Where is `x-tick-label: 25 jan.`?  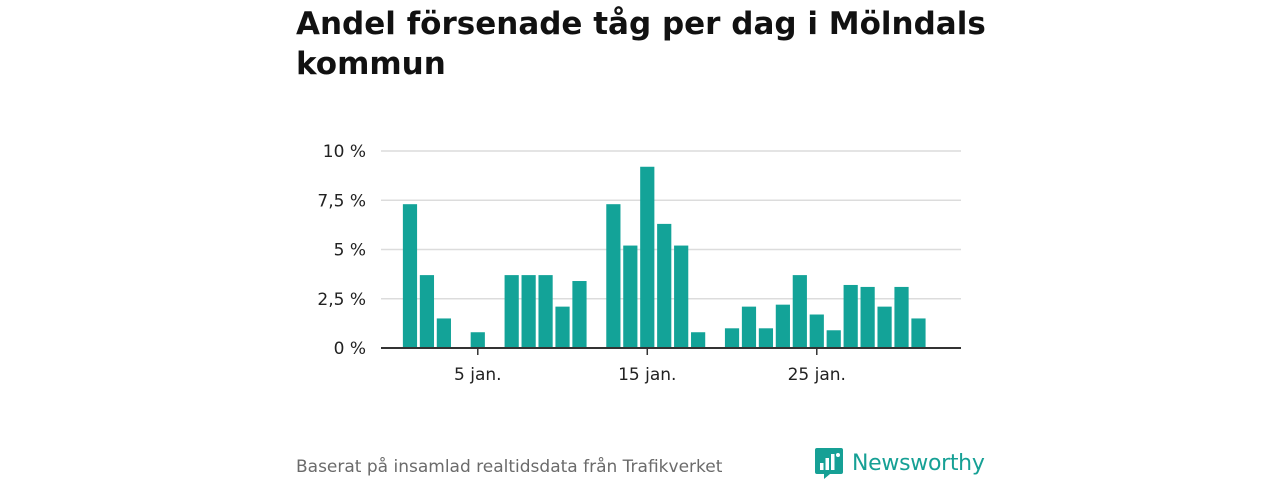
x-tick-label: 25 jan. is located at coordinates (817, 375).